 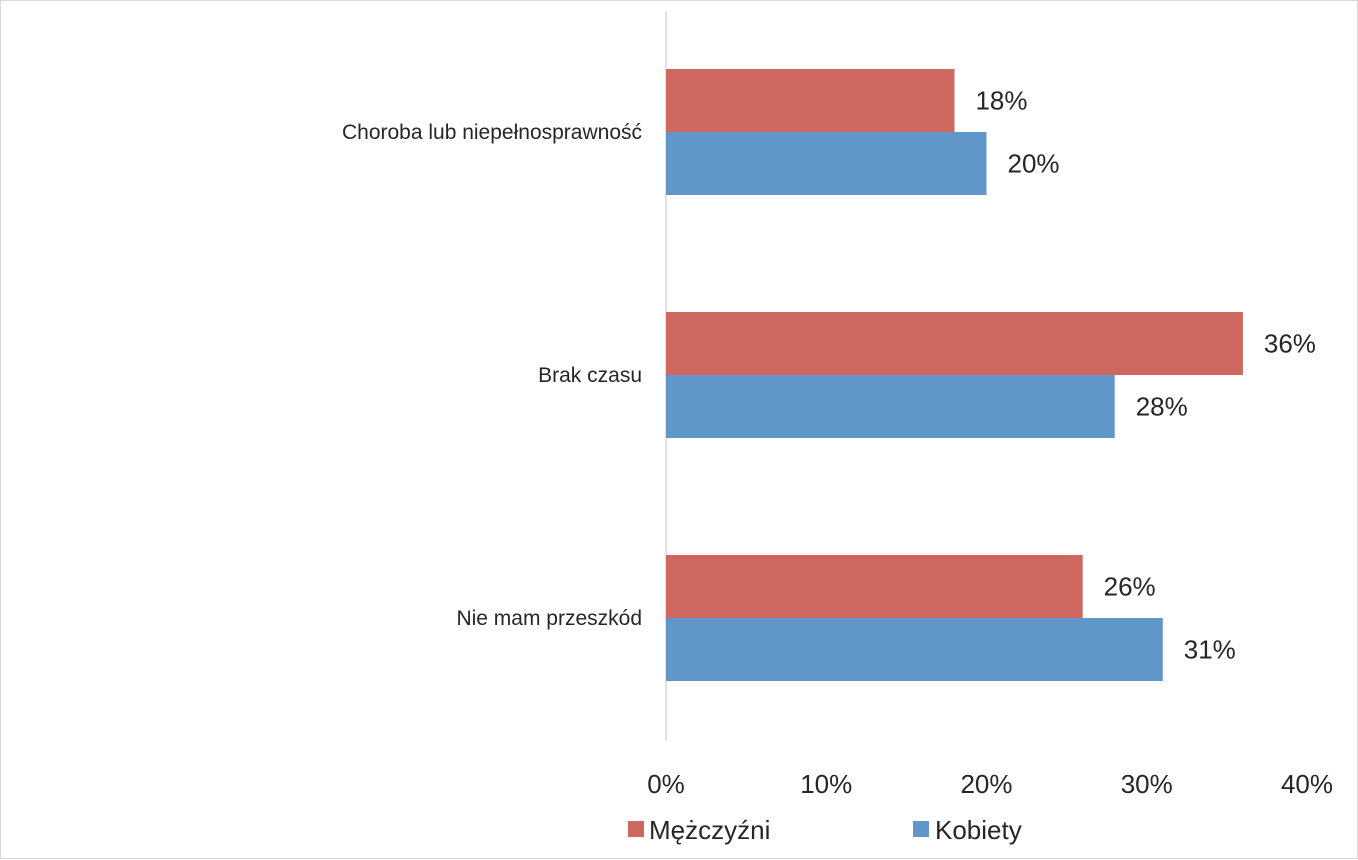 I want to click on data-label: 36%, so click(x=1290, y=344).